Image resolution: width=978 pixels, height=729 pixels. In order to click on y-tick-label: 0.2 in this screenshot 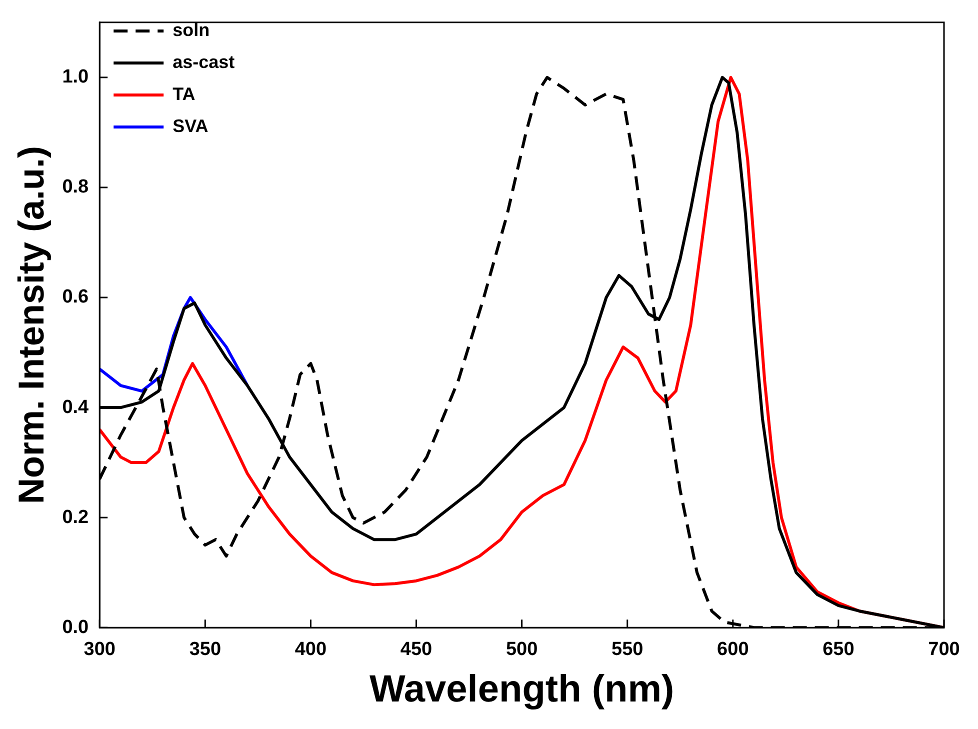, I will do `click(75, 517)`.